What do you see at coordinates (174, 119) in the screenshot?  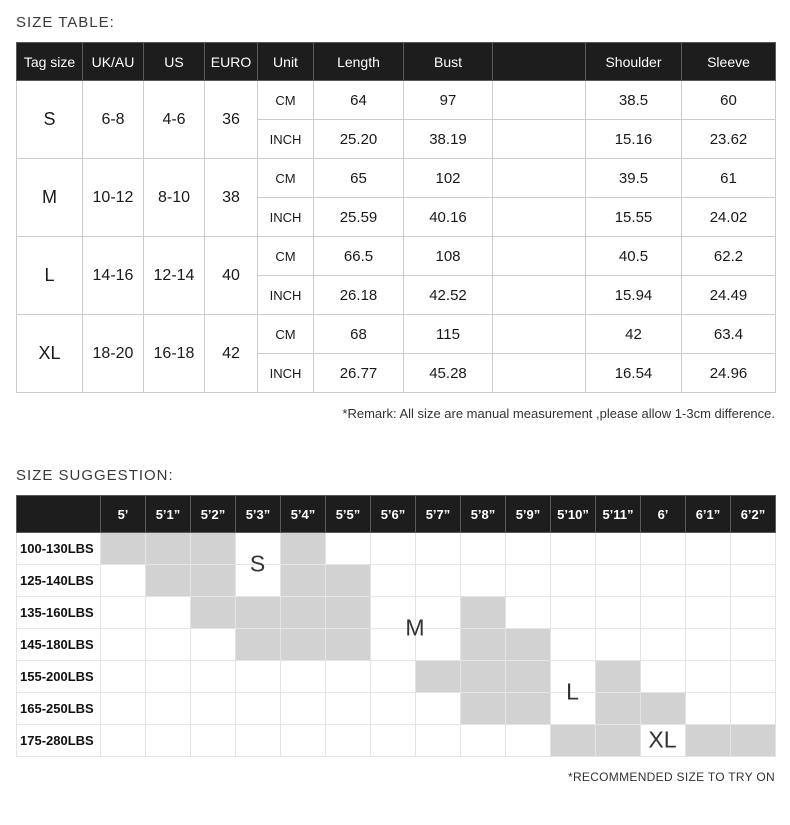 I see `us-cell: 4-6` at bounding box center [174, 119].